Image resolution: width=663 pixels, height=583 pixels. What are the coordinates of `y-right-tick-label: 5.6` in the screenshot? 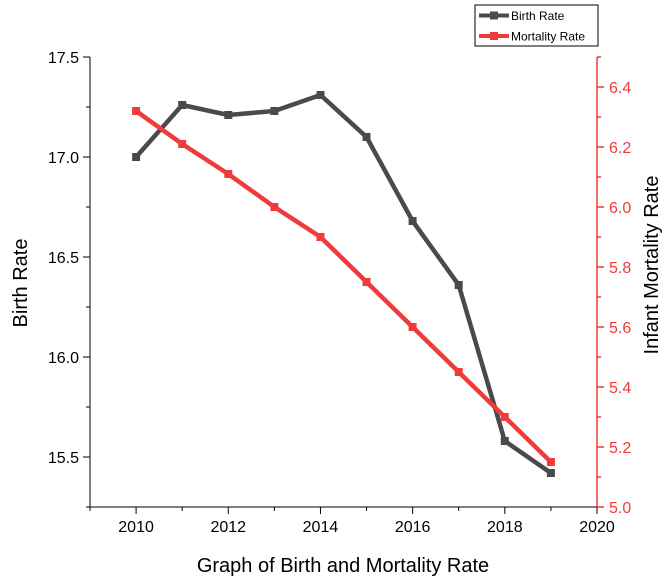 It's located at (620, 328).